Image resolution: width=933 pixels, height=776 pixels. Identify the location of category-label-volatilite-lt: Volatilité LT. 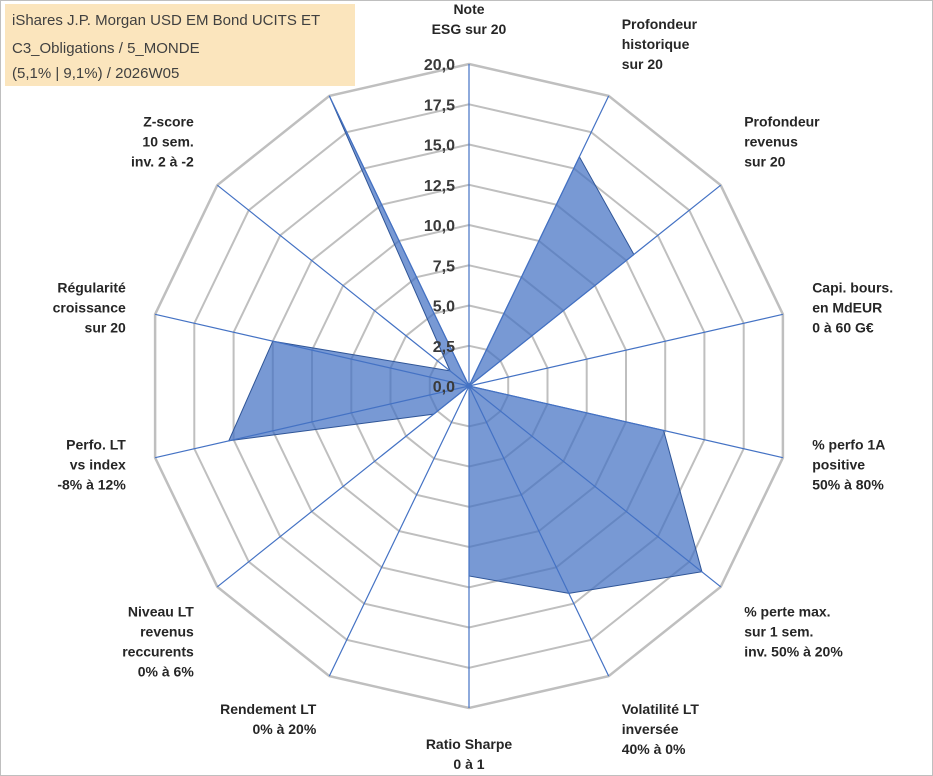
(661, 709).